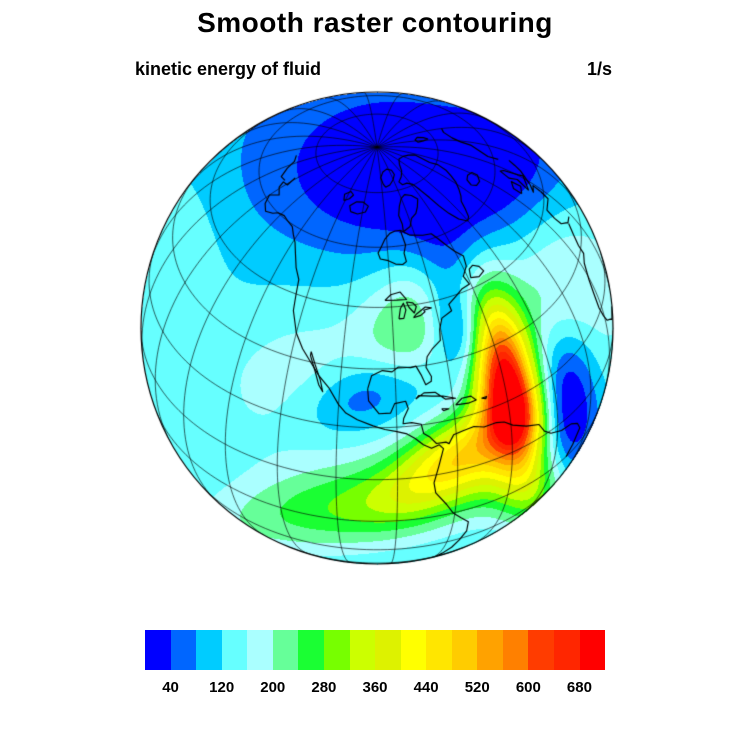 Image resolution: width=750 pixels, height=750 pixels. I want to click on colorbar-label: 680, so click(579, 687).